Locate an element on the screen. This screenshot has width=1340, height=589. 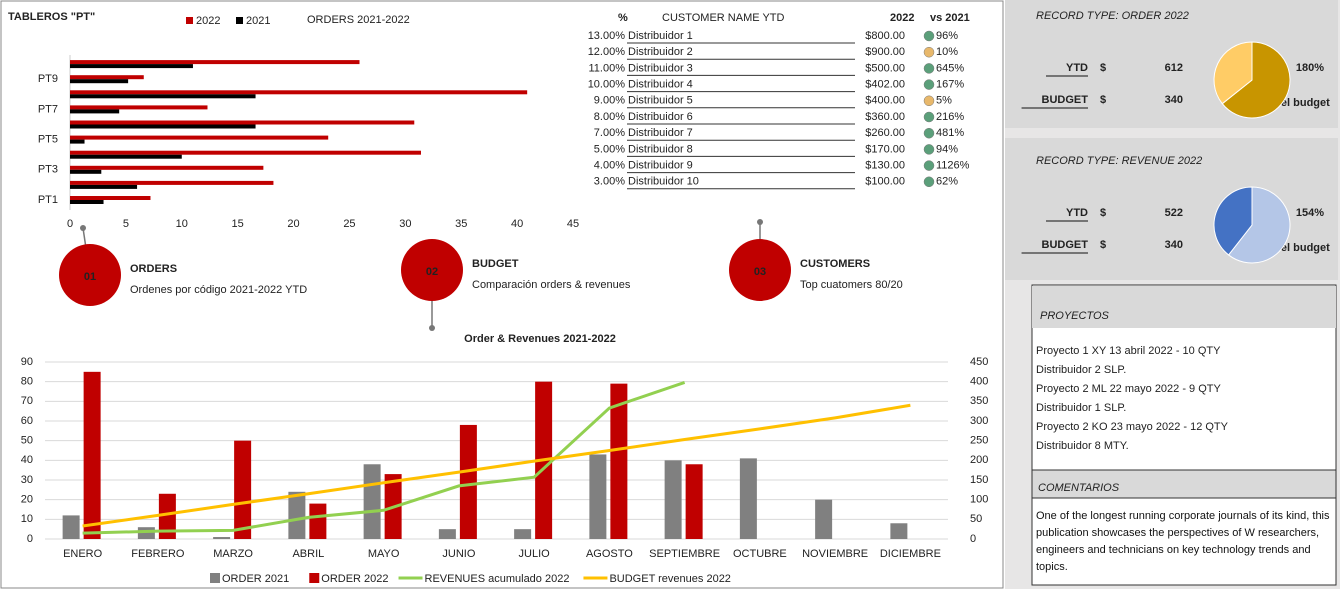
row-amount: $360.00 is located at coordinates (885, 117).